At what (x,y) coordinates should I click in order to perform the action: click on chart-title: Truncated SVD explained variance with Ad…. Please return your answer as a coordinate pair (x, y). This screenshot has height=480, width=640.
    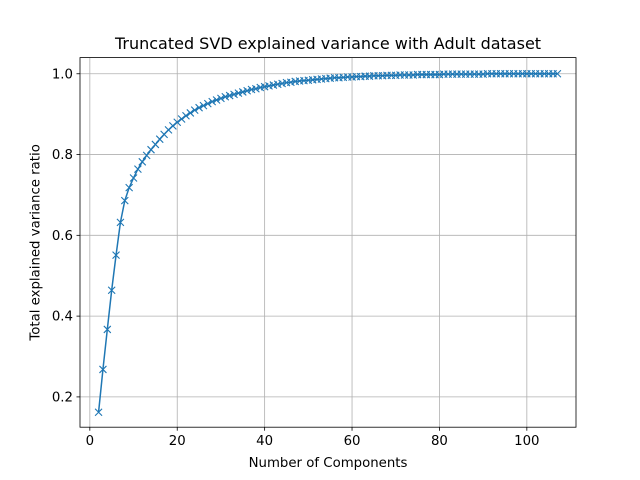
    Looking at the image, I should click on (327, 43).